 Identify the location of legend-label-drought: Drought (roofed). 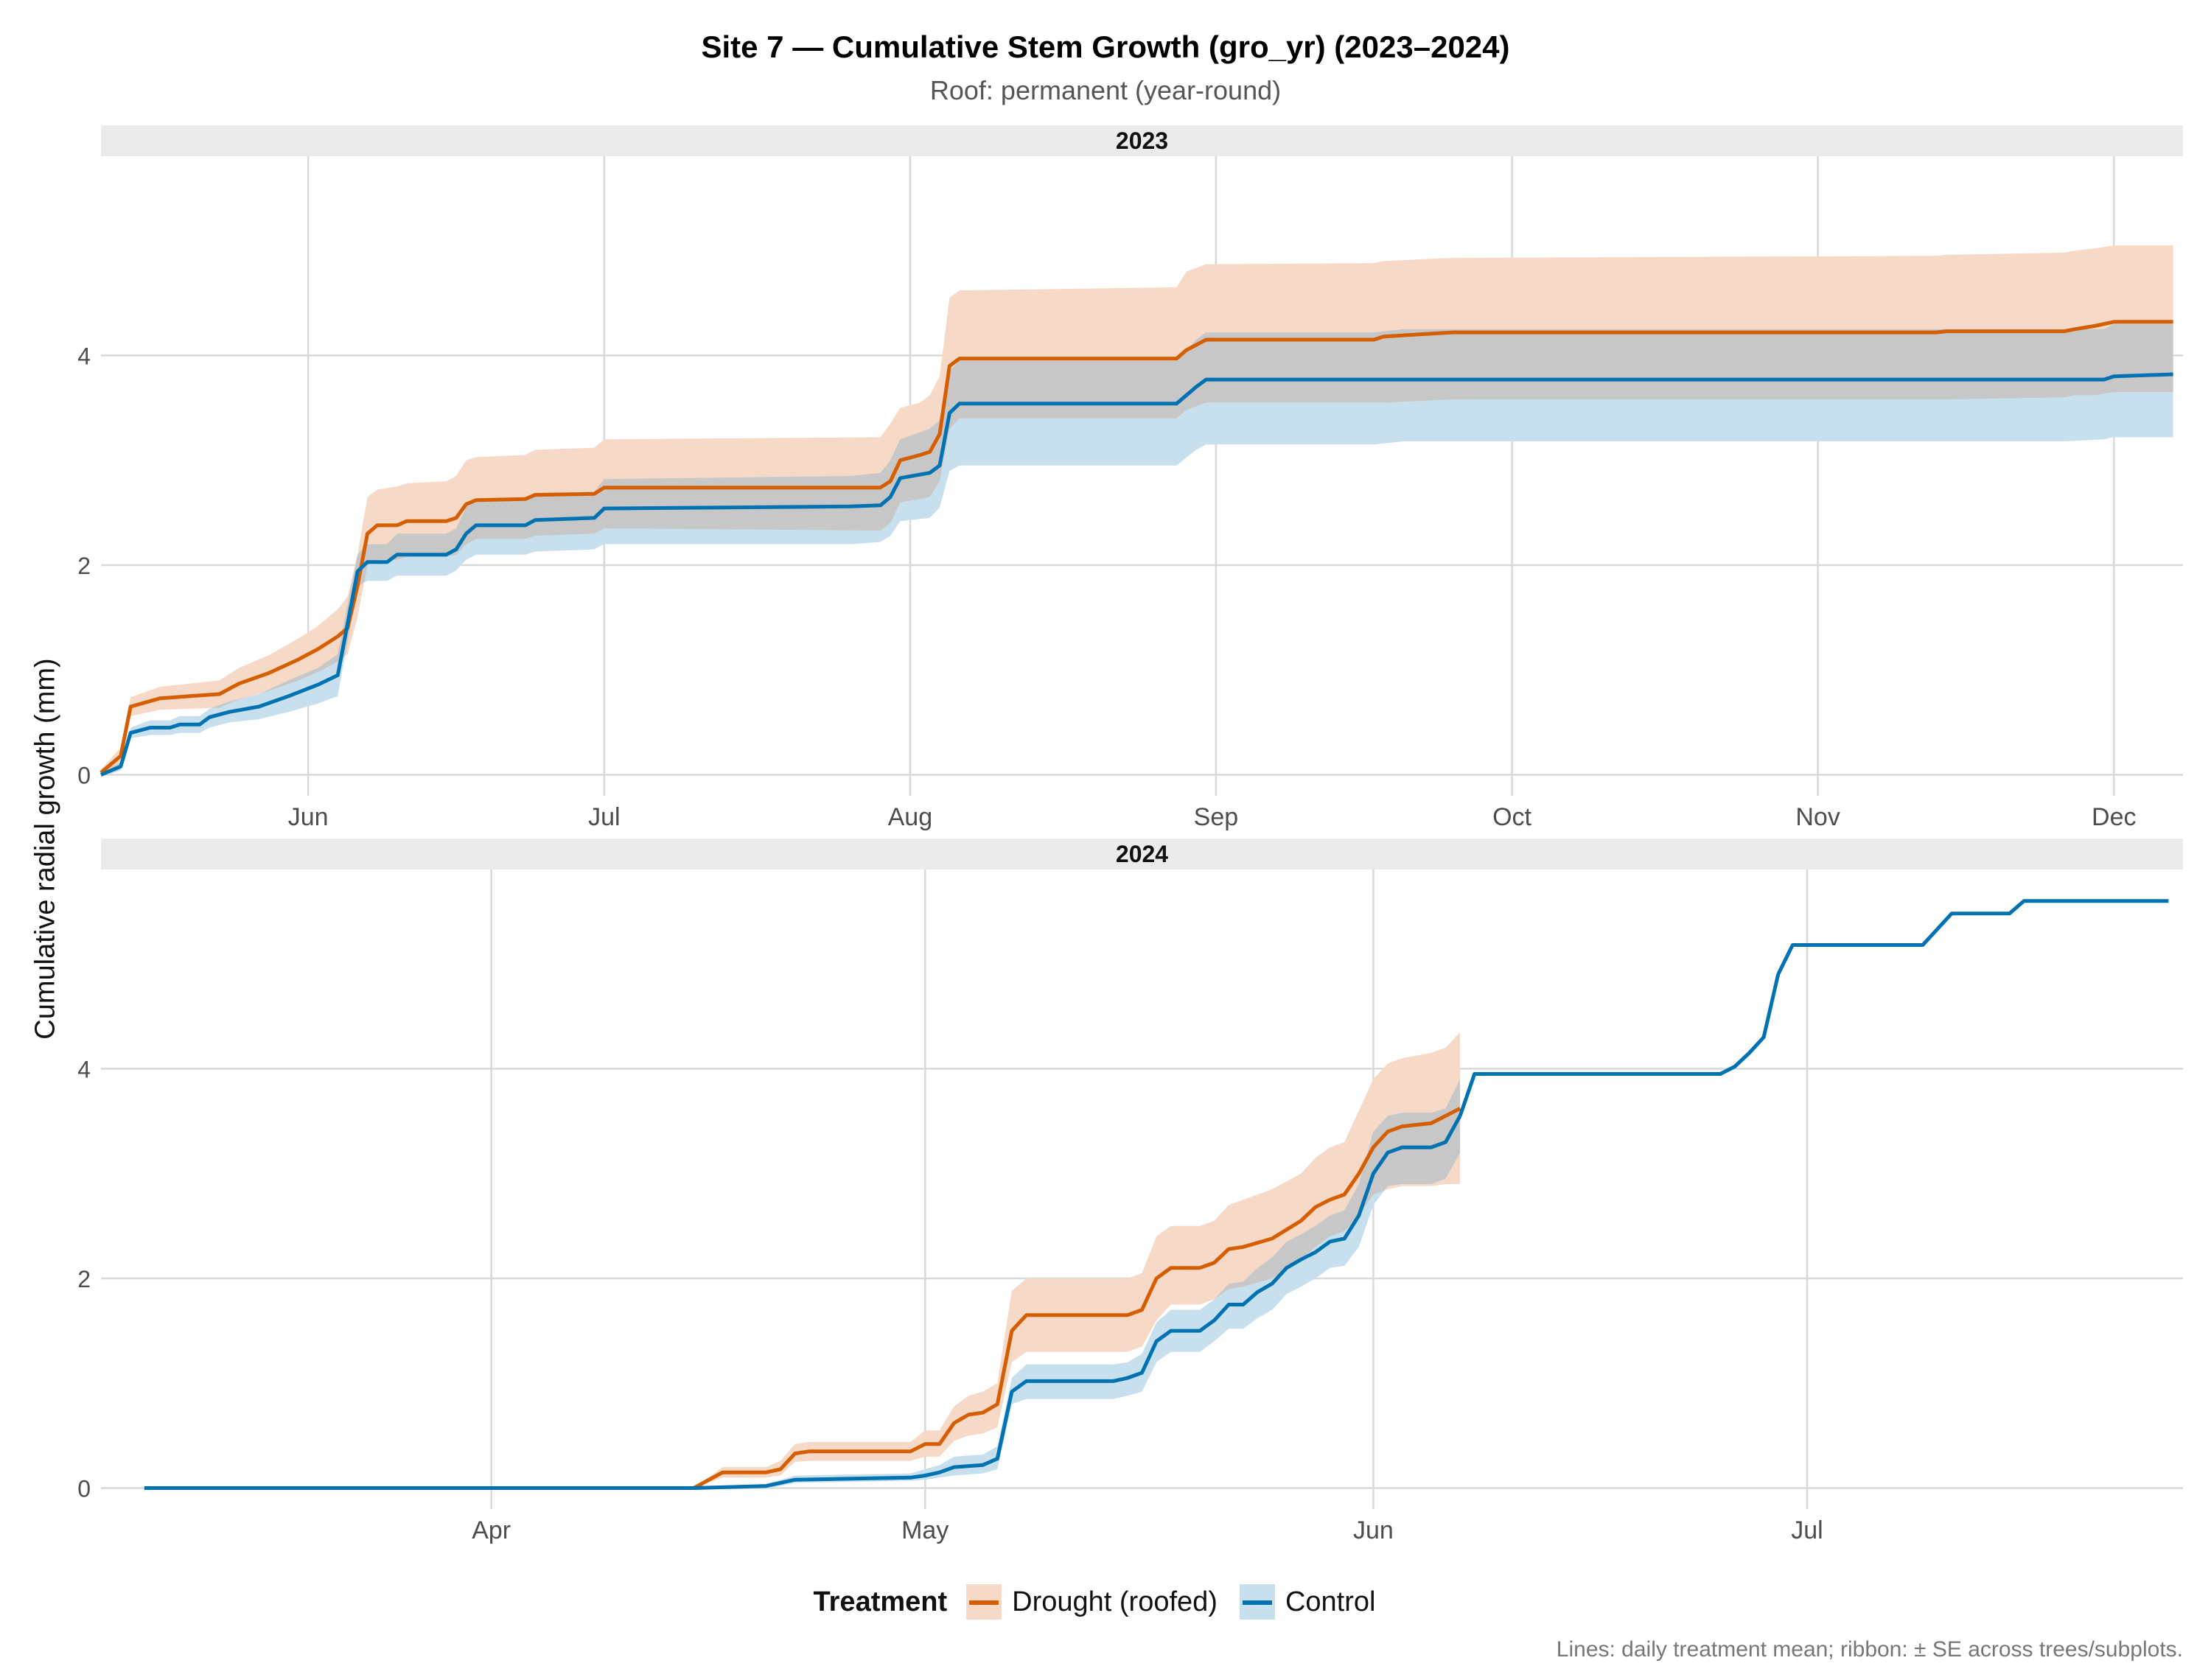
(1115, 1601).